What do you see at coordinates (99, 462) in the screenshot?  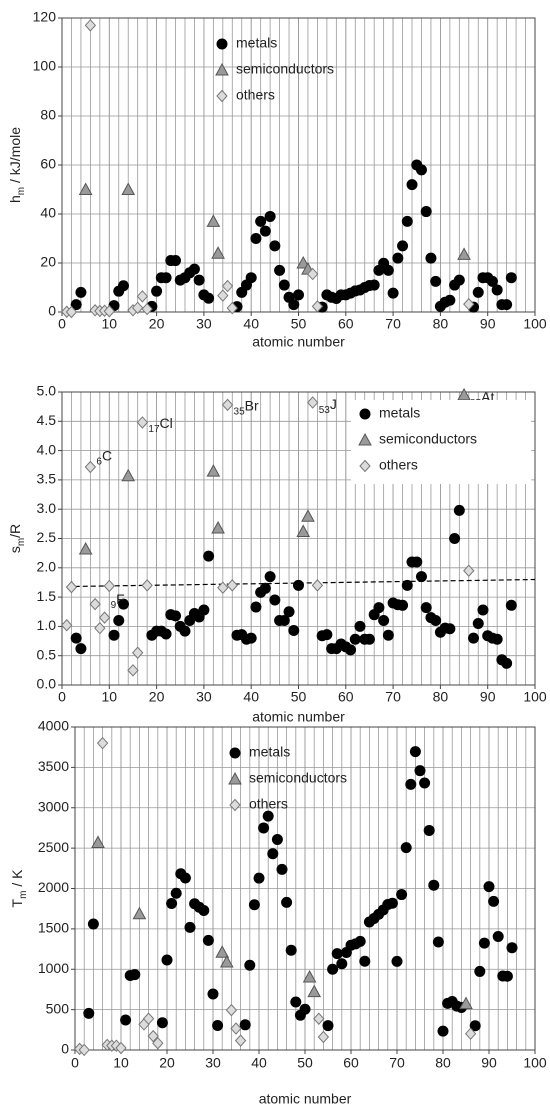 I see `annotation-sub: 6` at bounding box center [99, 462].